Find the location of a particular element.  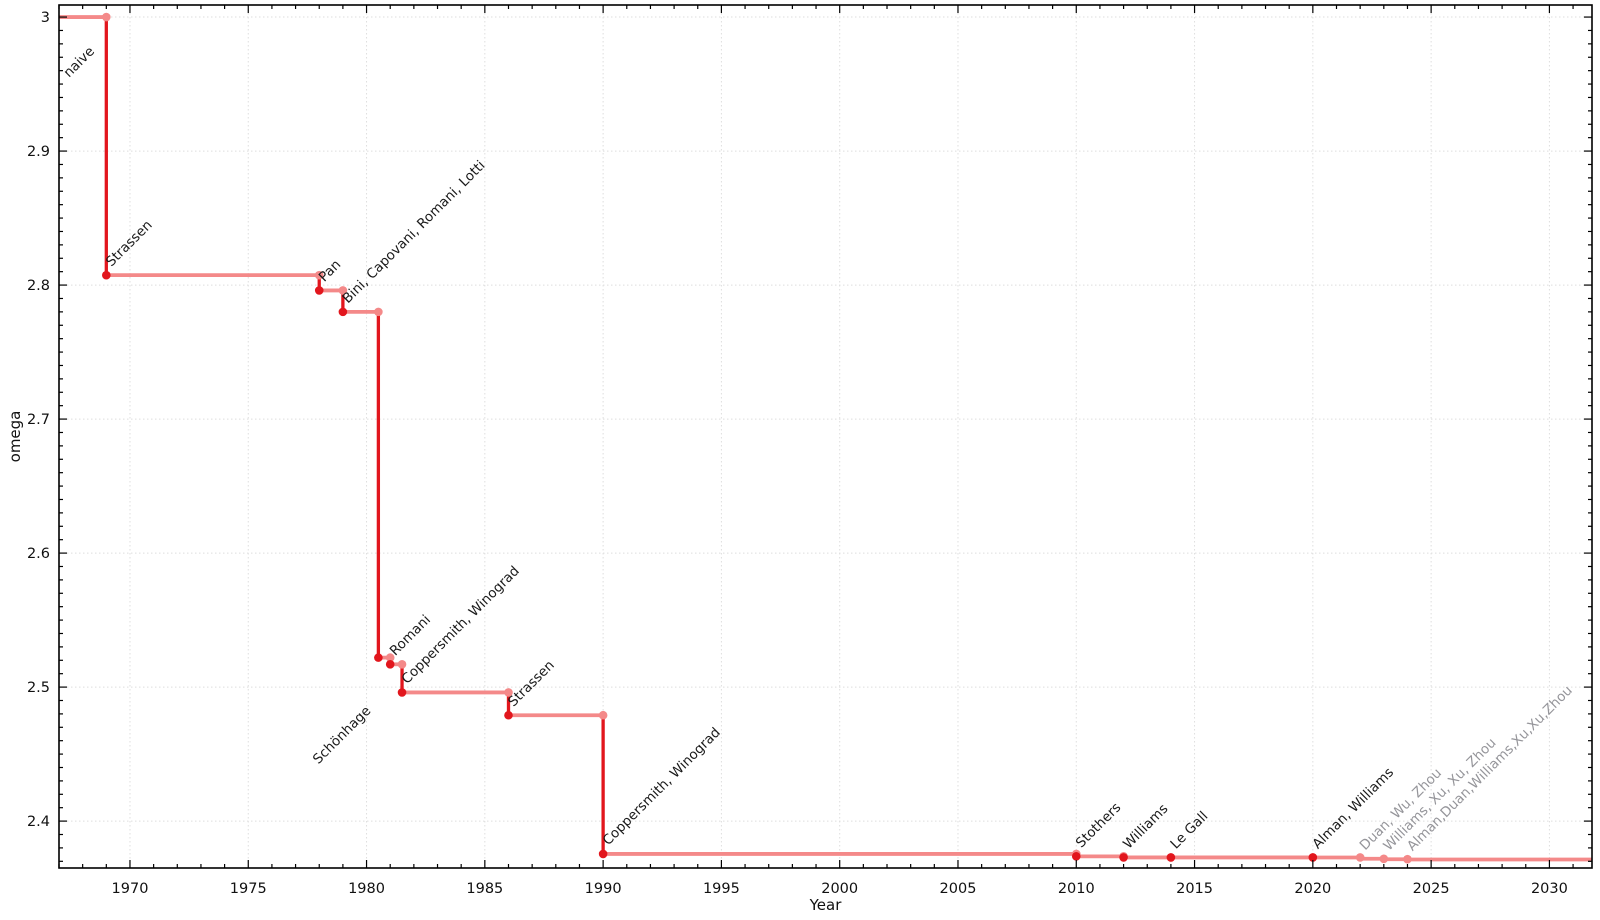

x-axis-tick-label: 1985 is located at coordinates (484, 889).